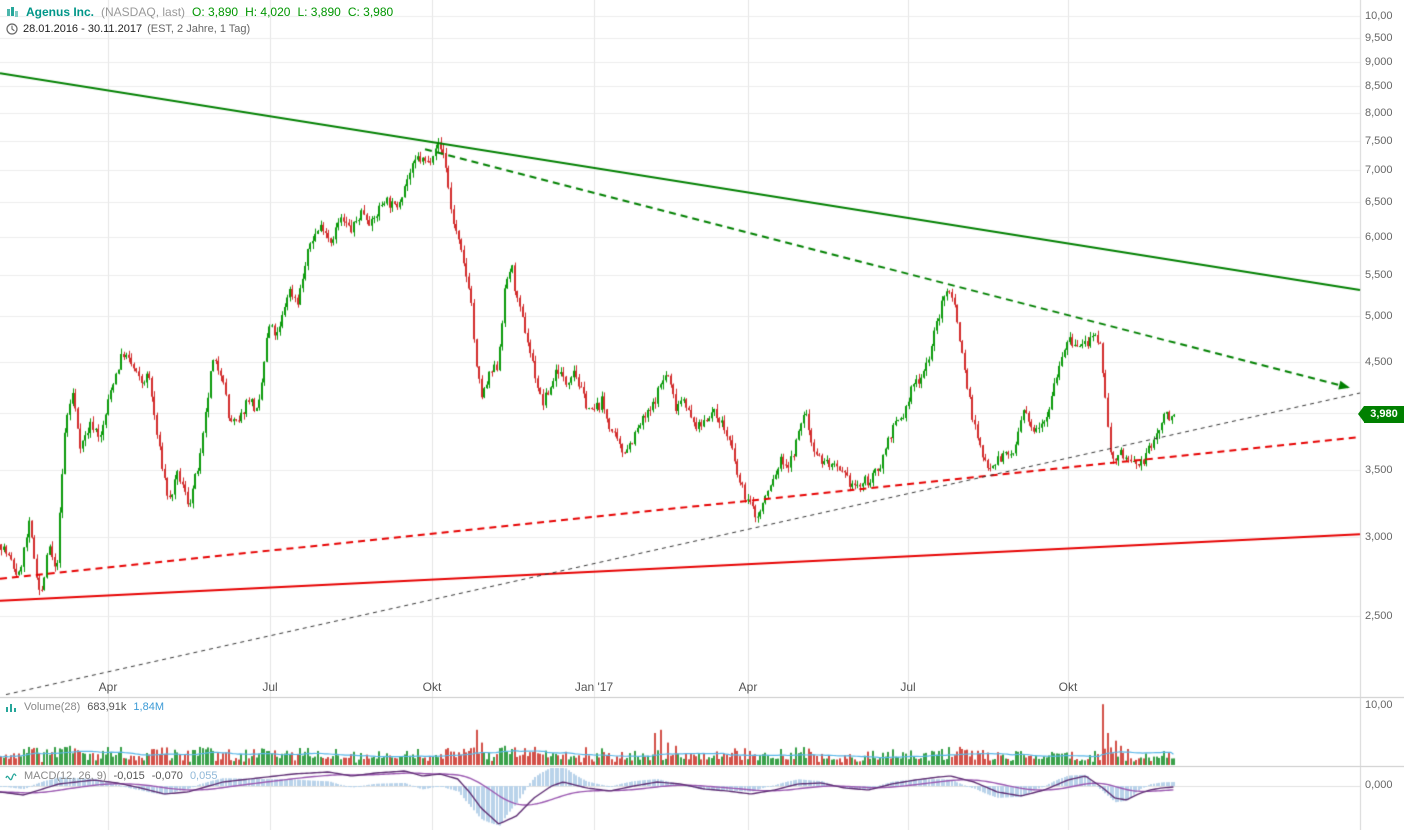 The image size is (1404, 830). Describe the element at coordinates (370, 12) in the screenshot. I see `ohlc-close: C: 3,980` at that location.